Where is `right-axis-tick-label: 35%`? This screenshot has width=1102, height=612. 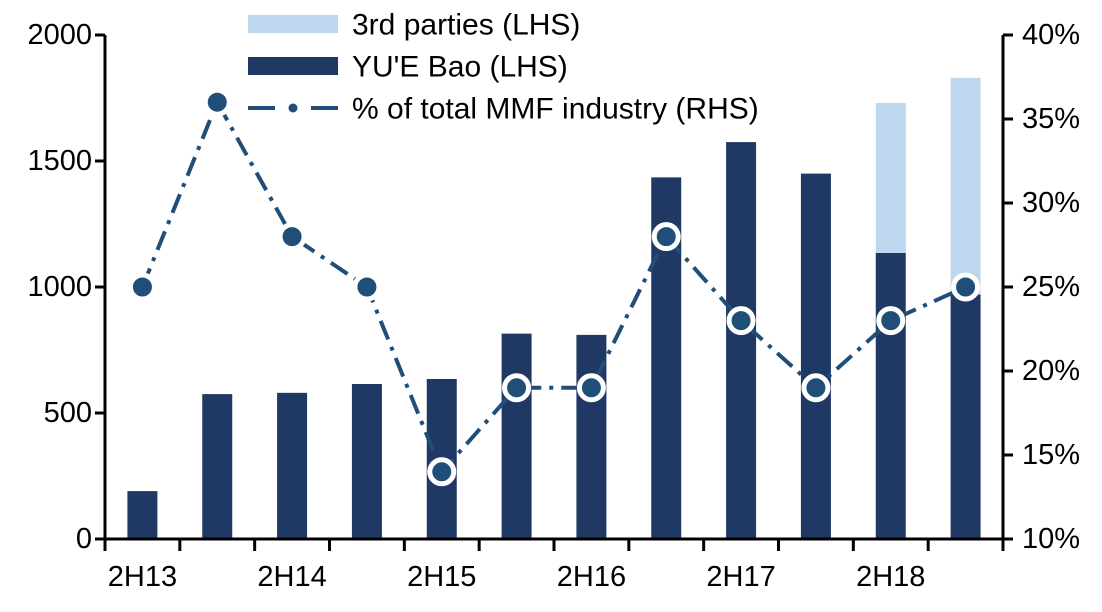
right-axis-tick-label: 35% is located at coordinates (1051, 119).